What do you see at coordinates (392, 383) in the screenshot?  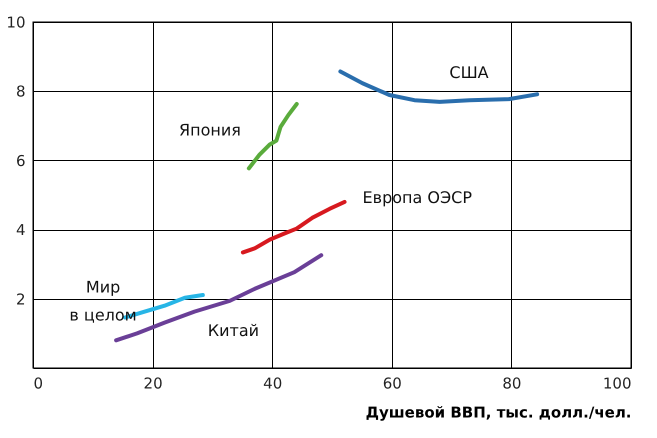 I see `x-tick-label: 60` at bounding box center [392, 383].